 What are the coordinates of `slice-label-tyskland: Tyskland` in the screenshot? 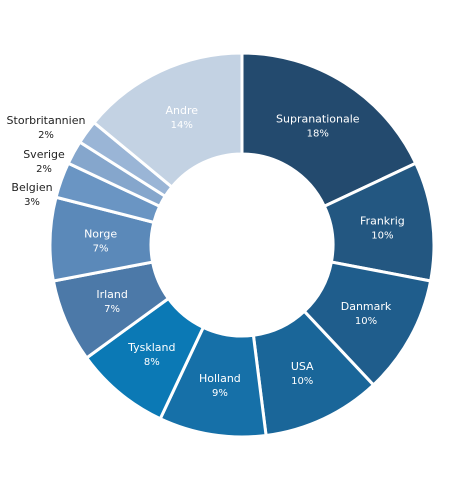 It's located at (151, 347).